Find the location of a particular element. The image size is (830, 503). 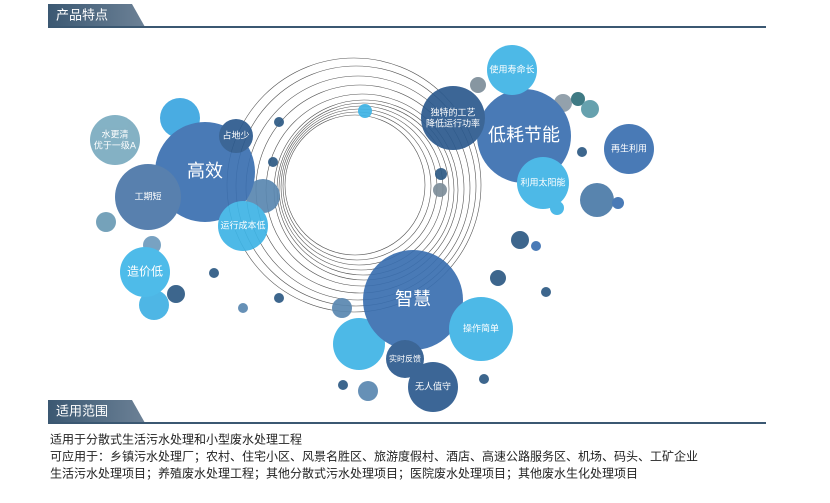

feature-item: 无人值守 is located at coordinates (433, 387).